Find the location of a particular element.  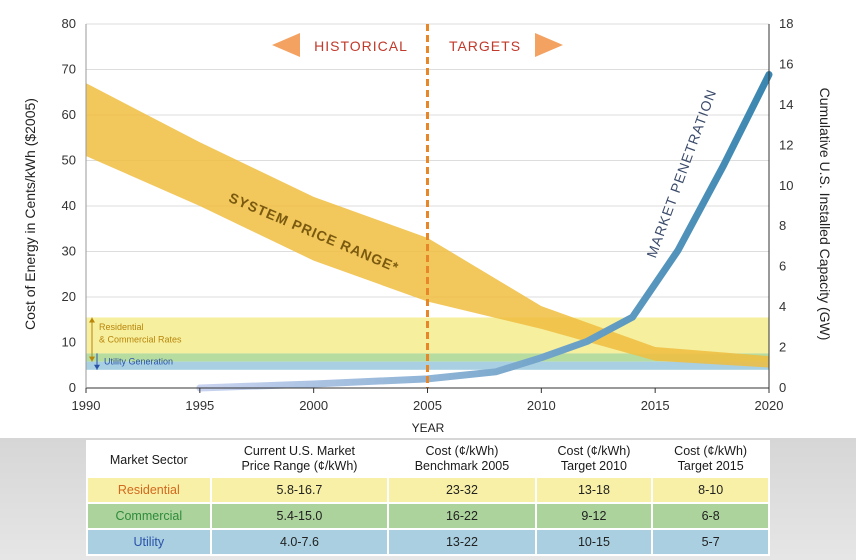

table-cell-sector: Utility is located at coordinates (149, 542).